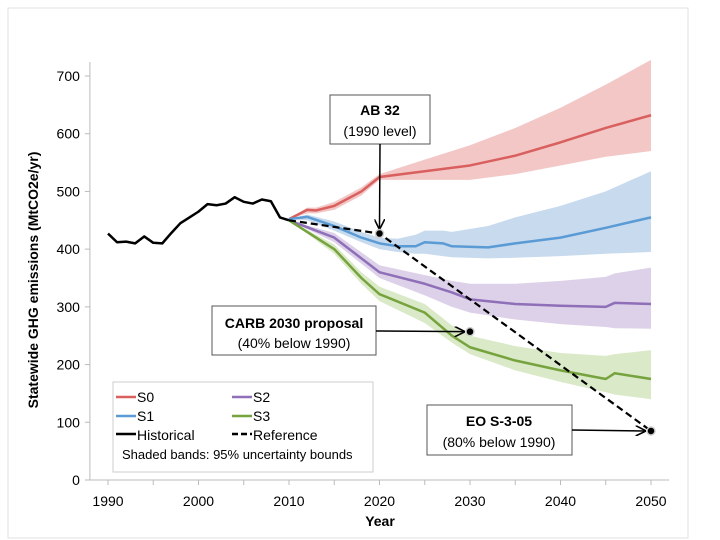 The width and height of the screenshot is (720, 540). Describe the element at coordinates (198, 501) in the screenshot. I see `x-tick-label: 2000` at that location.